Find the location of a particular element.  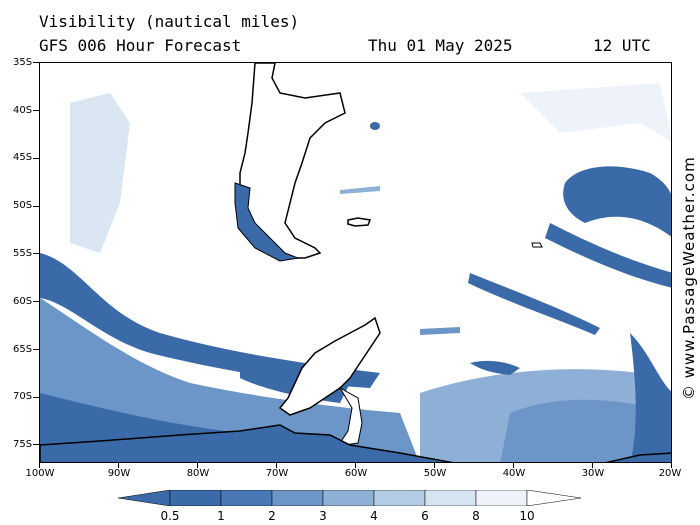

lon-label-80w: 80W is located at coordinates (198, 473).